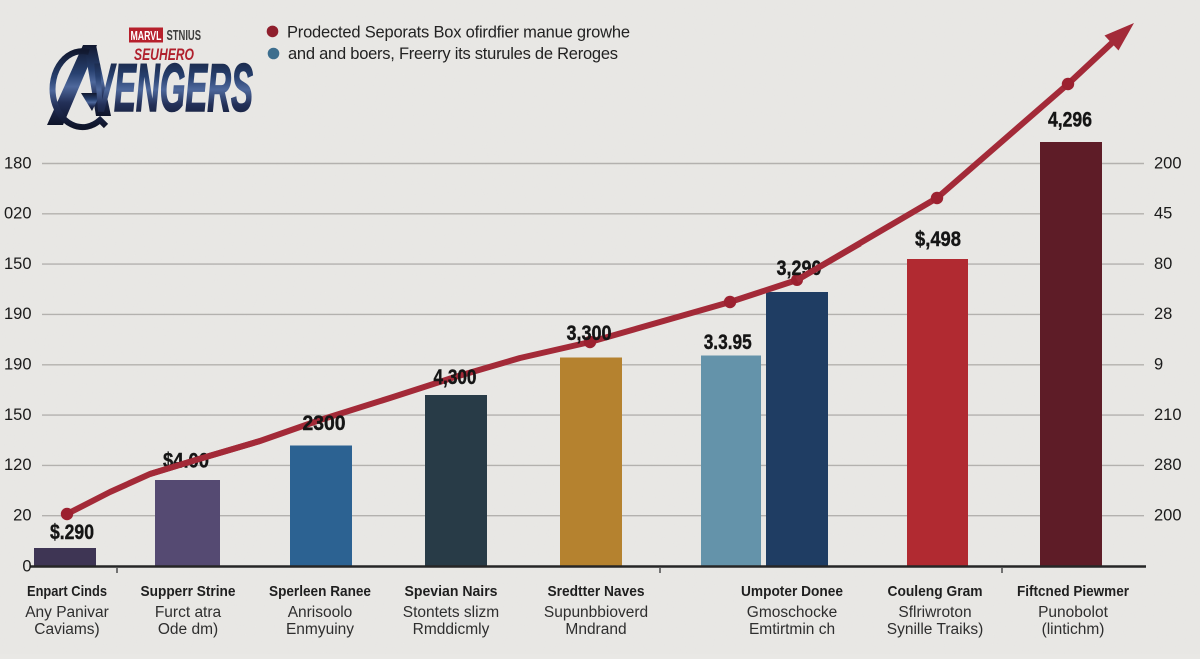  What do you see at coordinates (18, 465) in the screenshot?
I see `svg-text: 120` at bounding box center [18, 465].